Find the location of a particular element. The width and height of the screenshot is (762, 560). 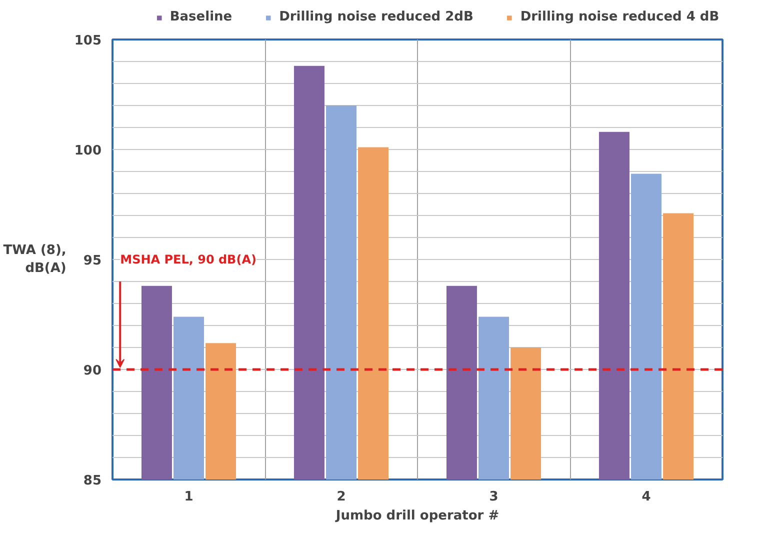

y-tick-label: 95 is located at coordinates (92, 261).